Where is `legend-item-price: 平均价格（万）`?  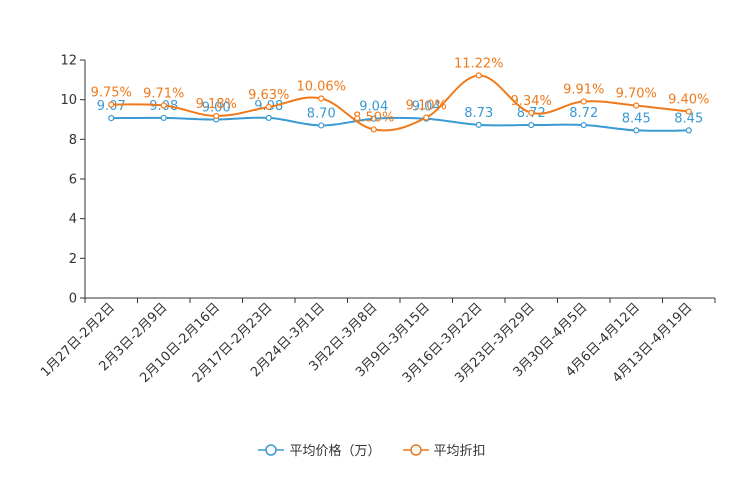 legend-item-price: 平均价格（万） is located at coordinates (319, 449).